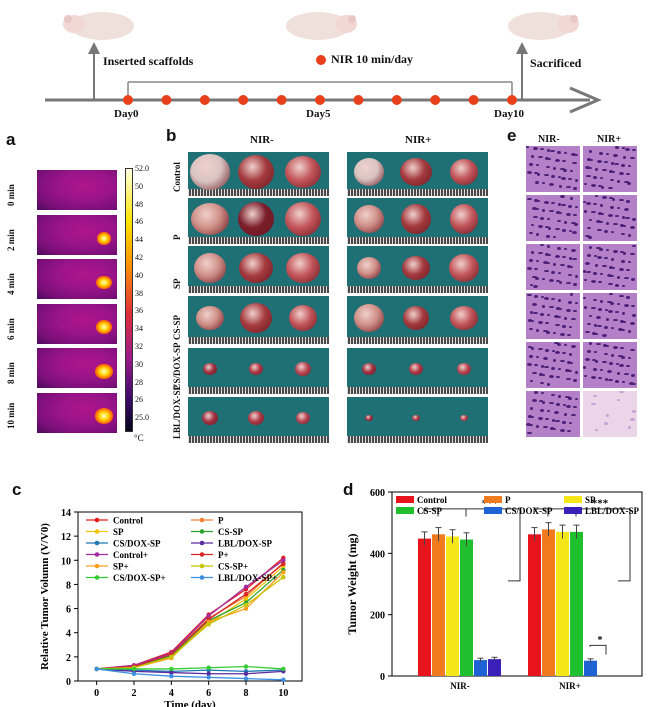 The height and width of the screenshot is (707, 650). What do you see at coordinates (549, 139) in the screenshot?
I see `panel-e-nir-minus: NIR-` at bounding box center [549, 139].